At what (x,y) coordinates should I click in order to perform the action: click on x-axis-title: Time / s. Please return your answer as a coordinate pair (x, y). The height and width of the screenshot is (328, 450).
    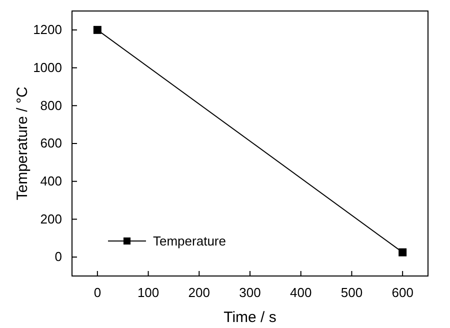
    Looking at the image, I should click on (250, 317).